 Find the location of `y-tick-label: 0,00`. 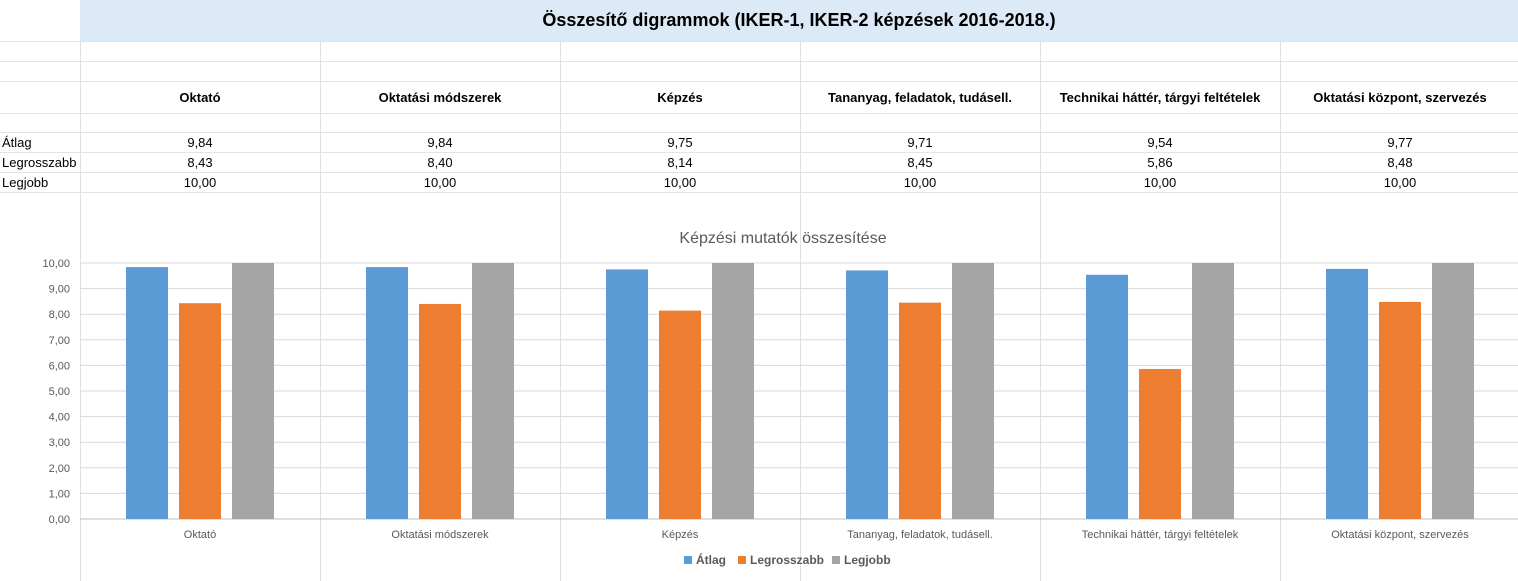

y-tick-label: 0,00 is located at coordinates (59, 520).